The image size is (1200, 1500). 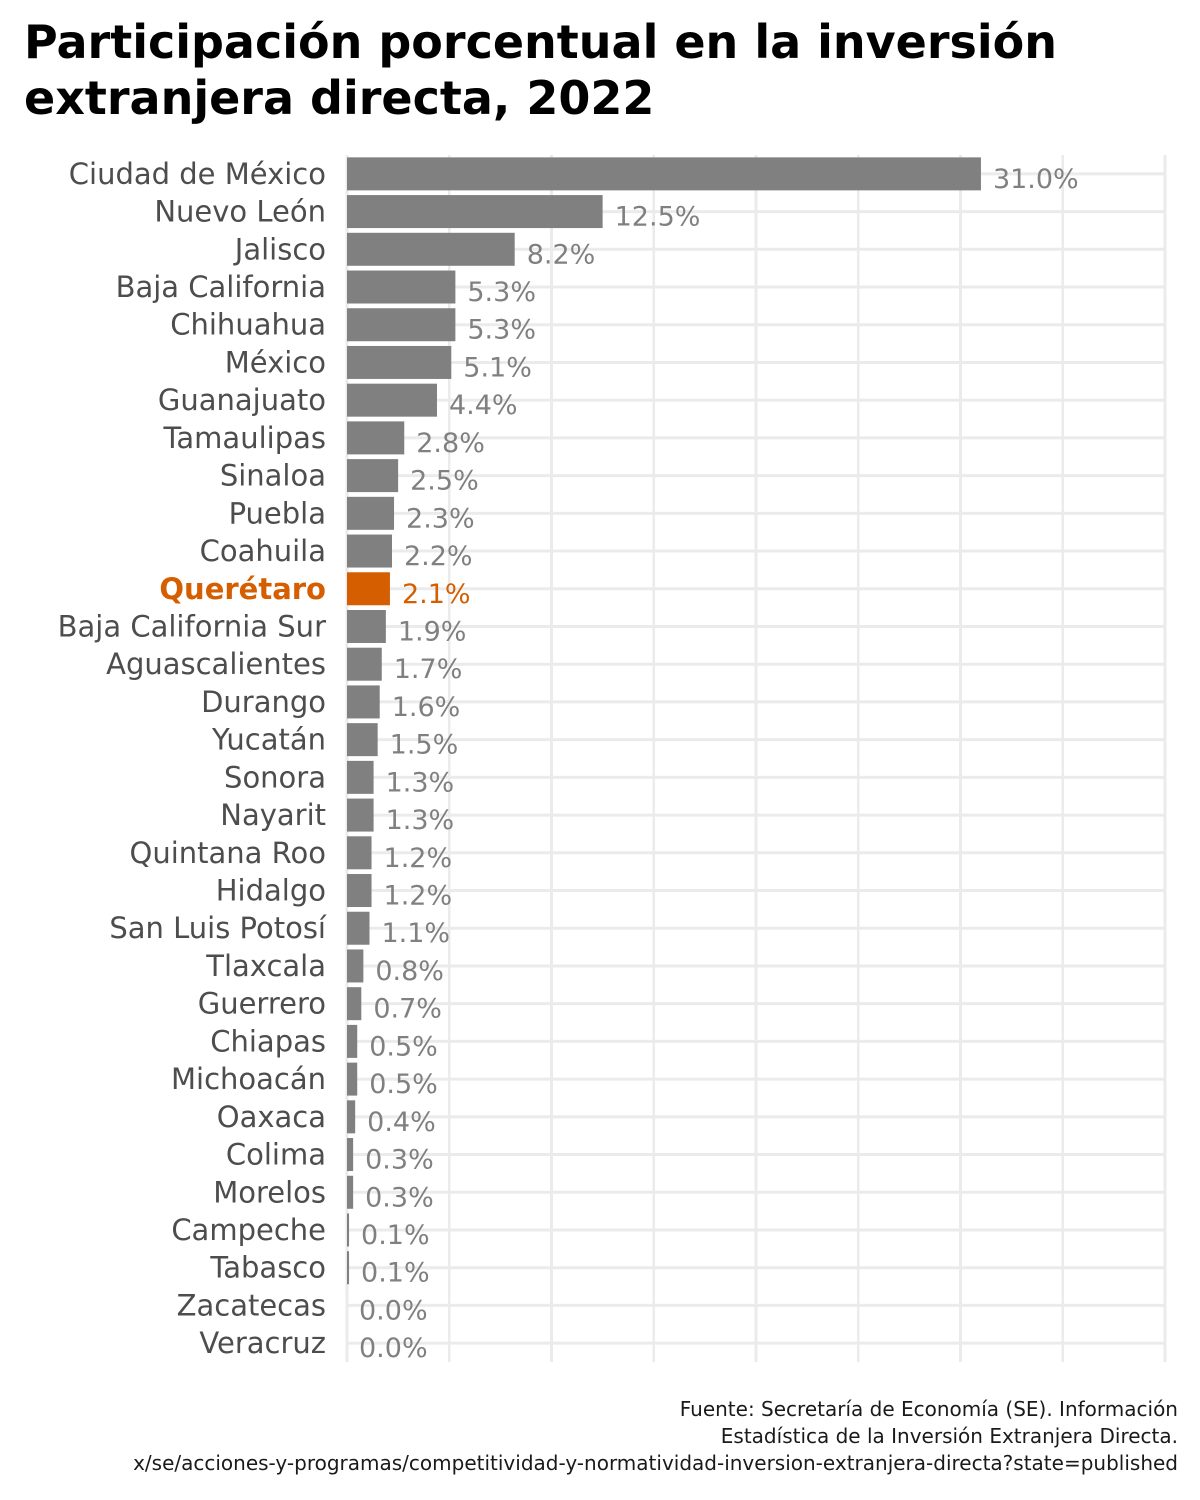 What do you see at coordinates (268, 740) in the screenshot?
I see `category-label: Yucatán` at bounding box center [268, 740].